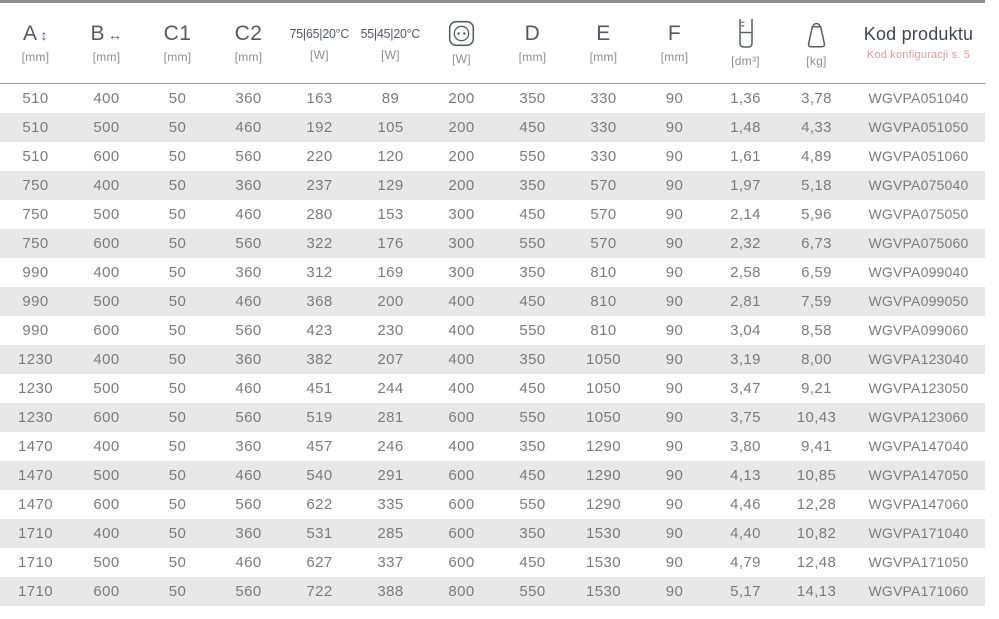 The width and height of the screenshot is (999, 619). Describe the element at coordinates (35, 301) in the screenshot. I see `cell-a: 990` at that location.